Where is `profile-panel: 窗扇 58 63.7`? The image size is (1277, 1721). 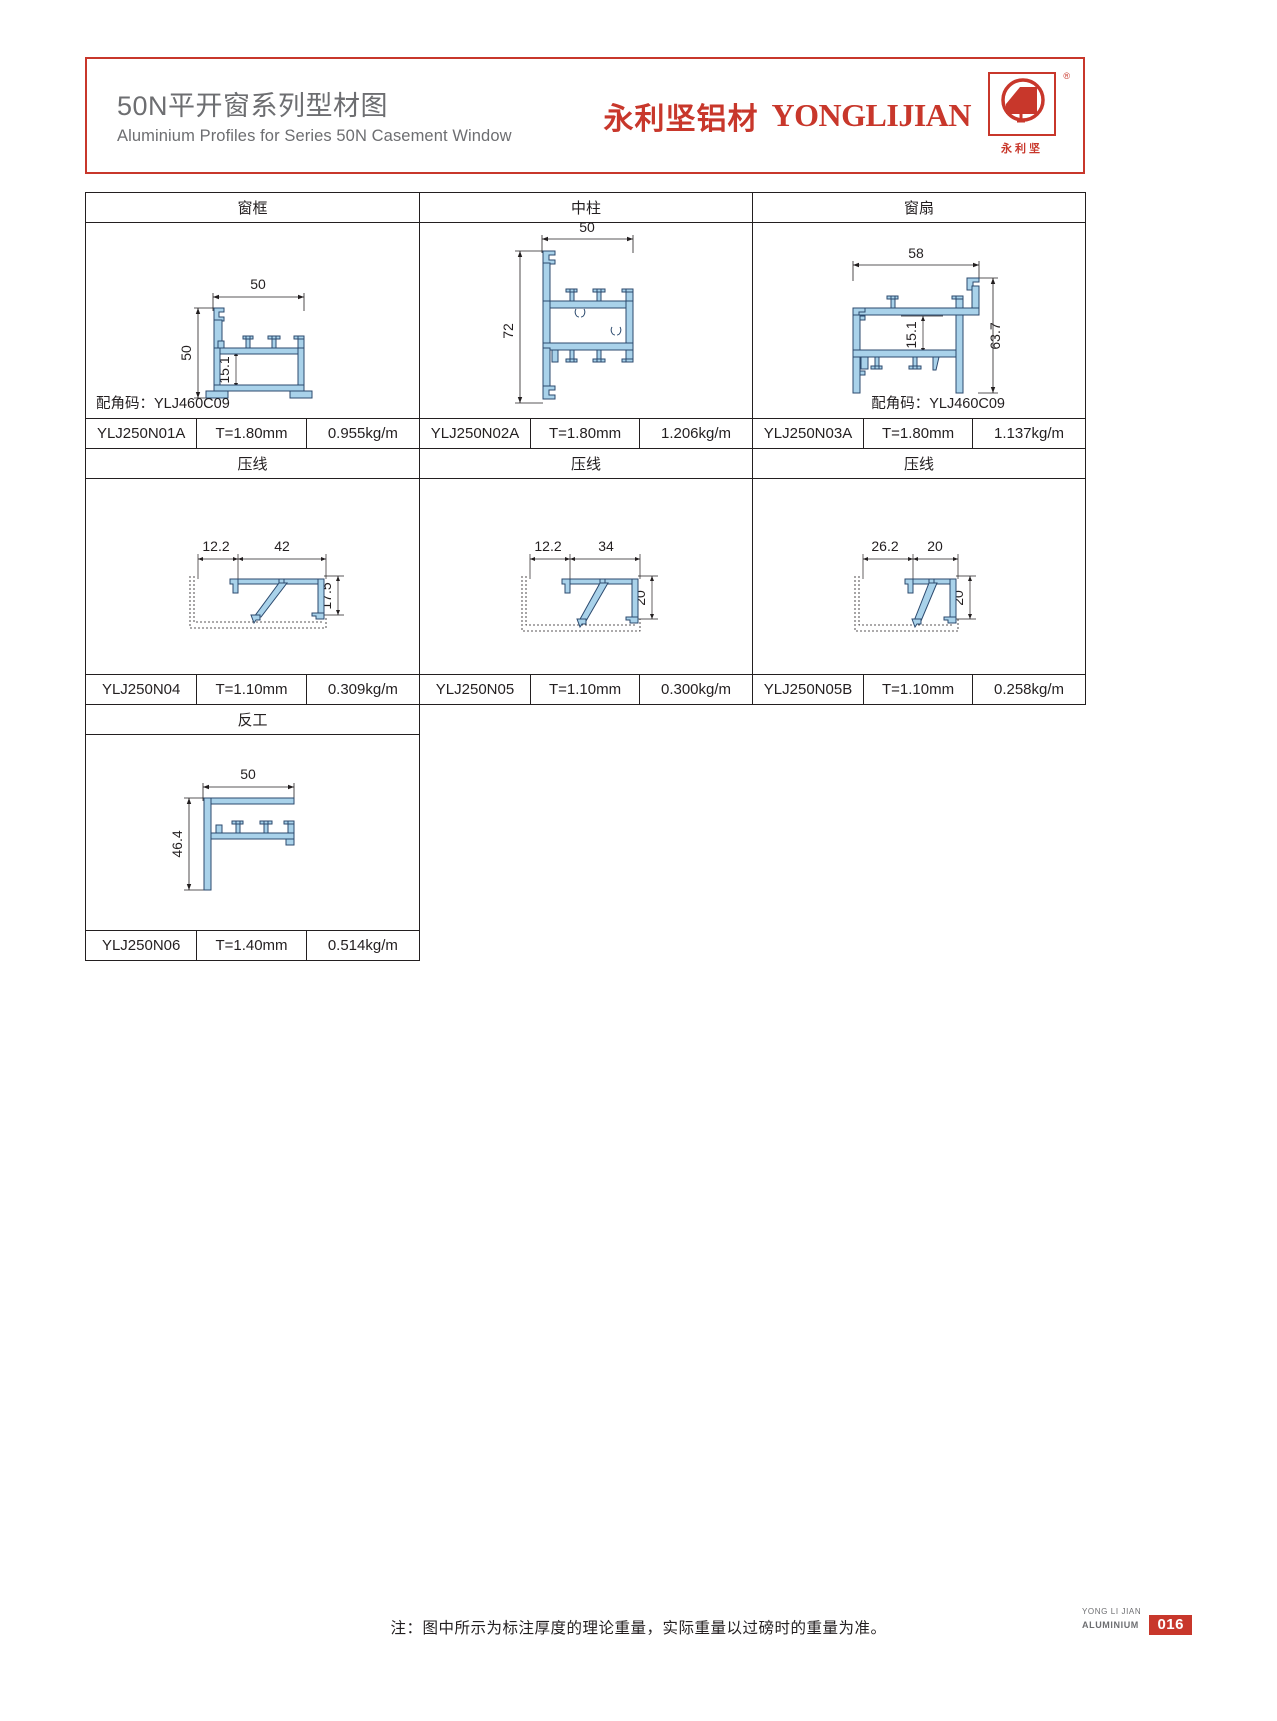
profile-panel: 窗扇 58 63.7 is located at coordinates (919, 320).